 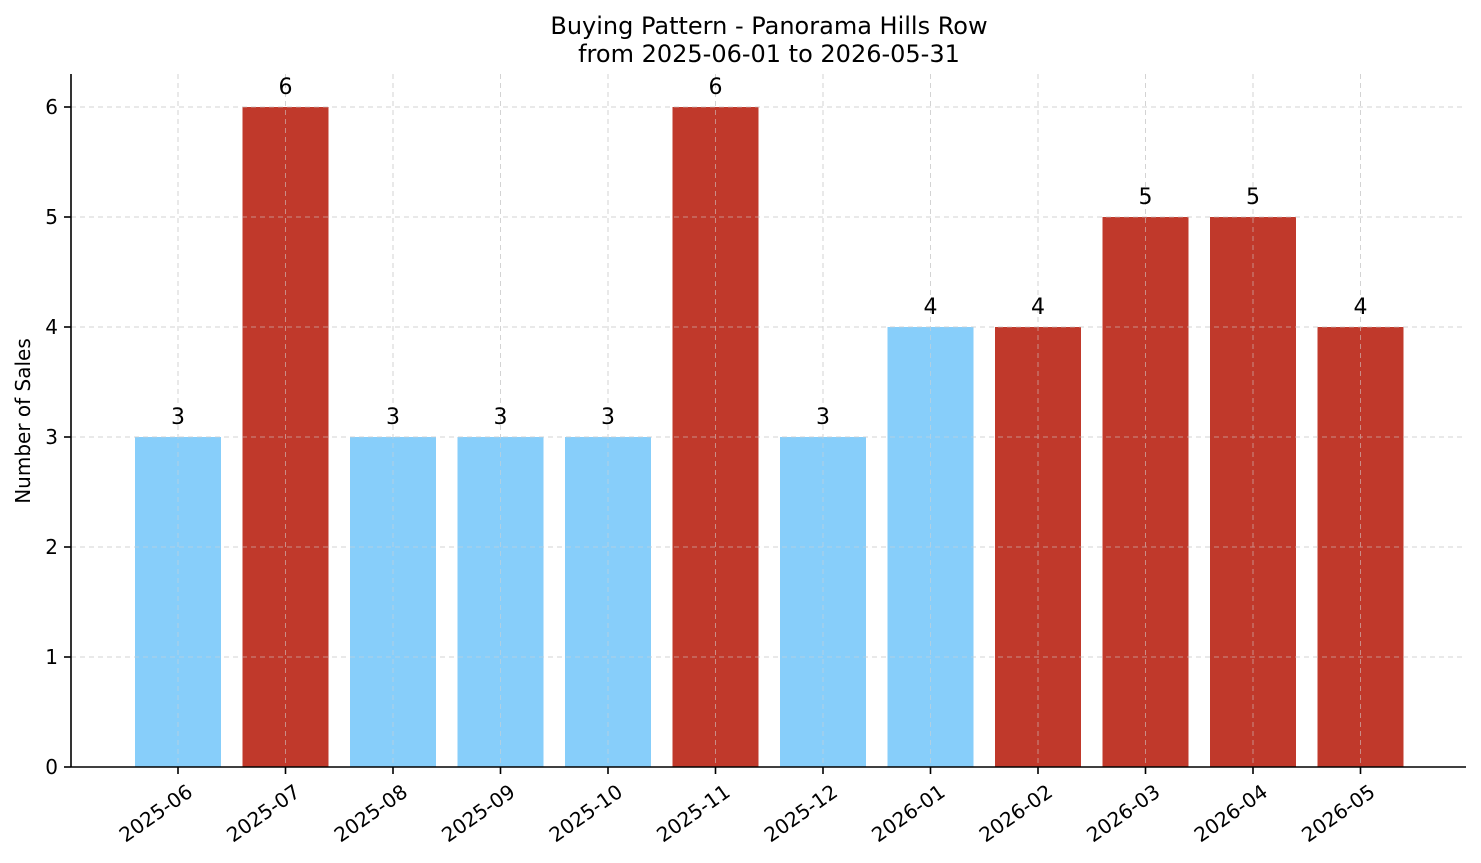 What do you see at coordinates (768, 26) in the screenshot?
I see `chart-title: Buying Pattern - Panorama Hills Row` at bounding box center [768, 26].